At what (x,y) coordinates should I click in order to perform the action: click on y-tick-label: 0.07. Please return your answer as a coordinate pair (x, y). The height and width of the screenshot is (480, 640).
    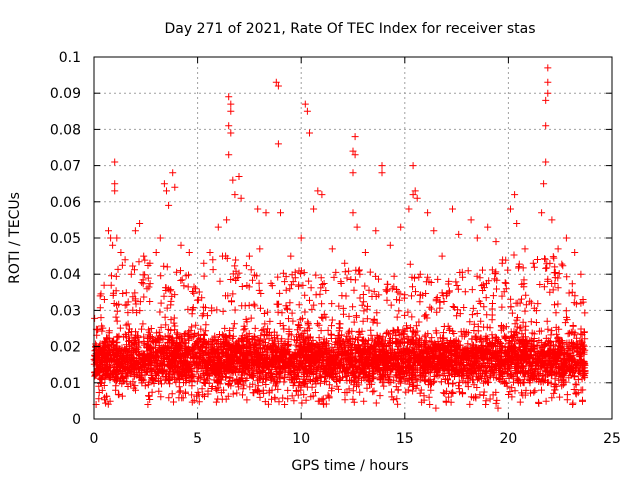
    Looking at the image, I should click on (65, 167).